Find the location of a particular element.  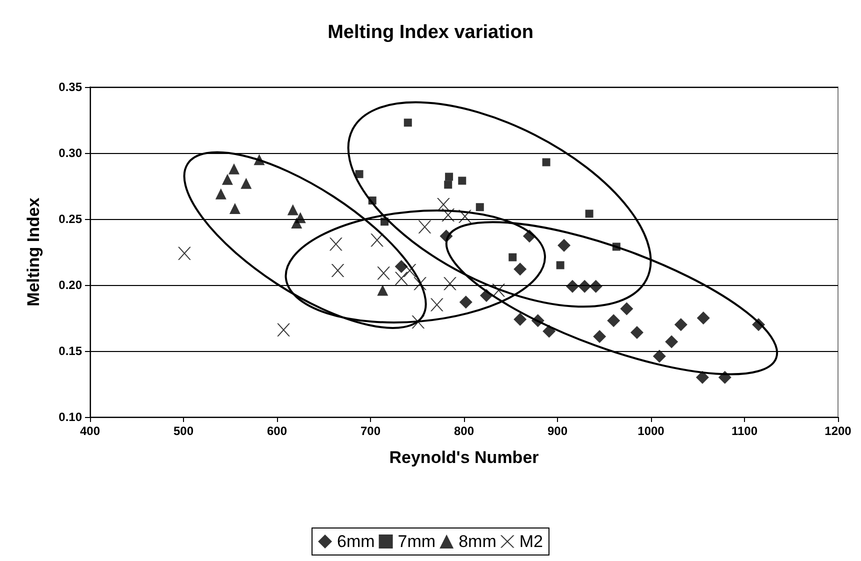

x-tick-label: 800 is located at coordinates (464, 431).